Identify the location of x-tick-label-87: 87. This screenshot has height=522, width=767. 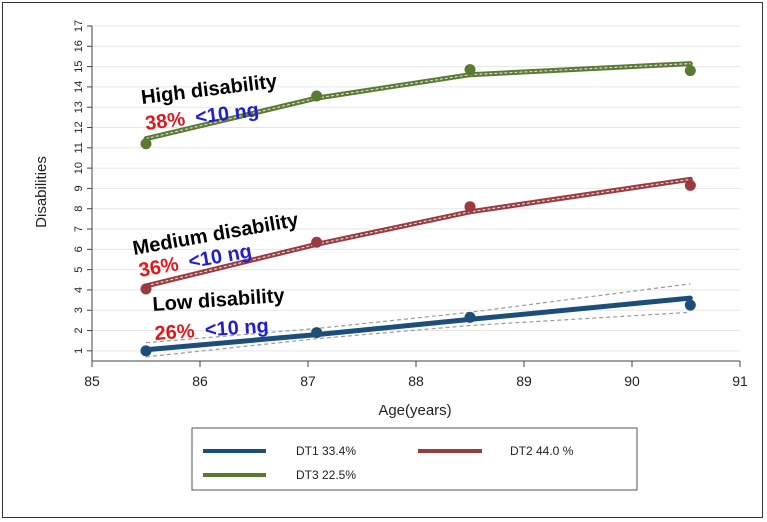
(308, 381).